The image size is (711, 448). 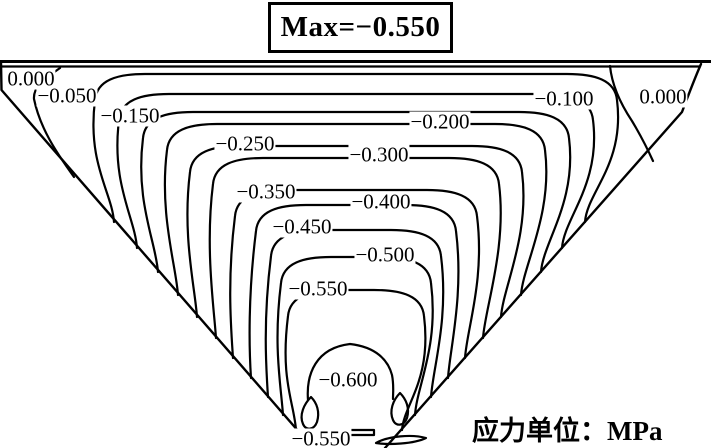 What do you see at coordinates (266, 191) in the screenshot?
I see `contour-label: −0.350` at bounding box center [266, 191].